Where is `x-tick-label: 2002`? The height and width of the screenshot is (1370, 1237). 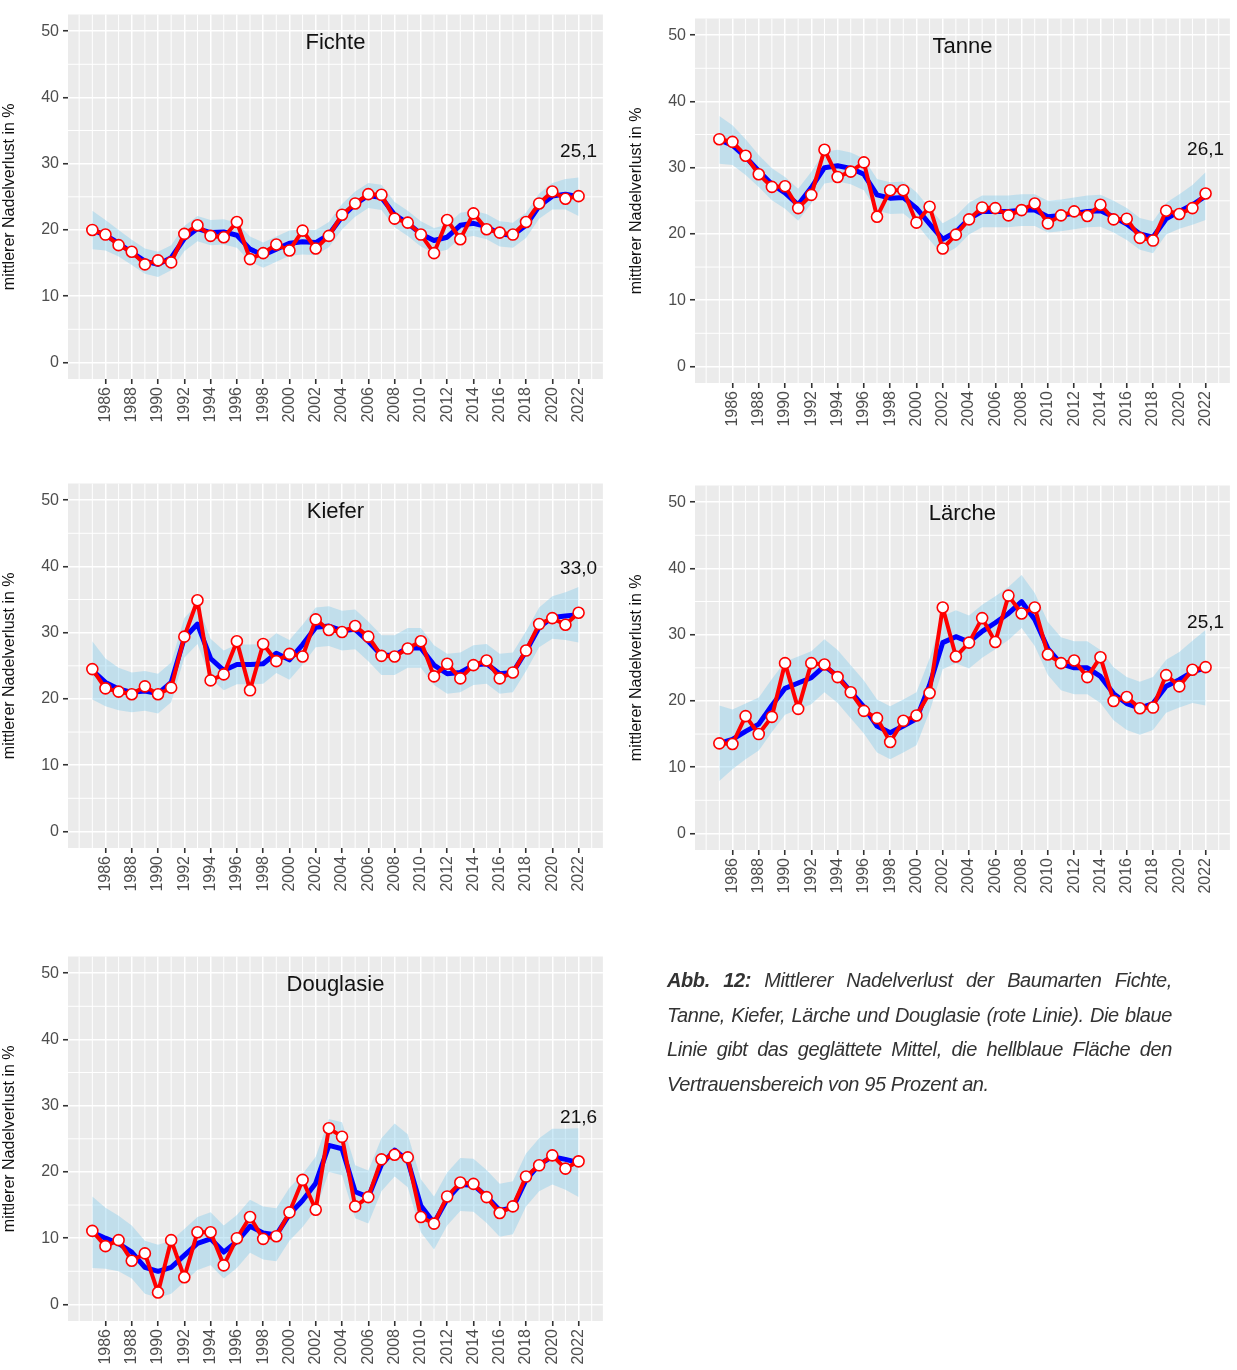
x-tick-label: 2002 is located at coordinates (315, 404).